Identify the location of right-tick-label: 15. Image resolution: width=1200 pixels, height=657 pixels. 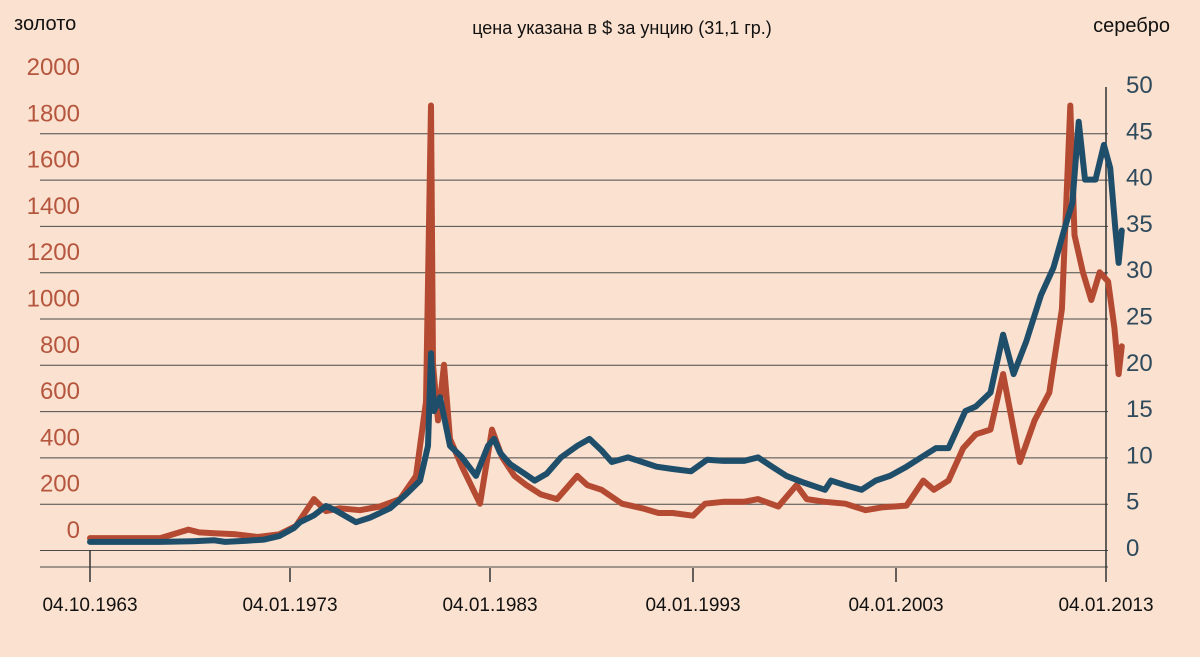
(1139, 409).